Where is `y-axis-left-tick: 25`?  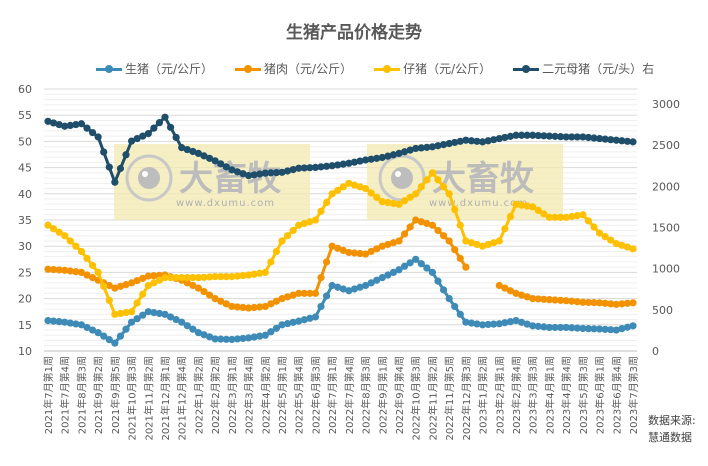
y-axis-left-tick: 25 is located at coordinates (25, 272).